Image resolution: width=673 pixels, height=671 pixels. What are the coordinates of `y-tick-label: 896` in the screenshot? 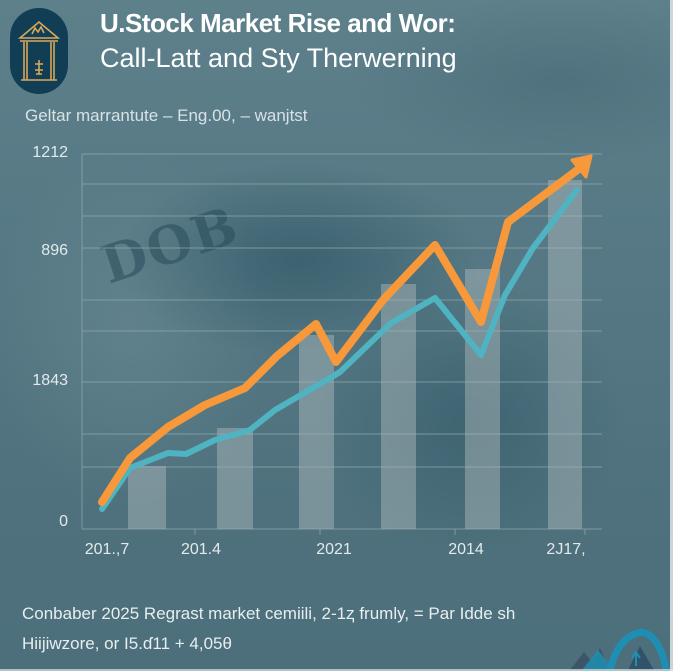 It's located at (54, 250).